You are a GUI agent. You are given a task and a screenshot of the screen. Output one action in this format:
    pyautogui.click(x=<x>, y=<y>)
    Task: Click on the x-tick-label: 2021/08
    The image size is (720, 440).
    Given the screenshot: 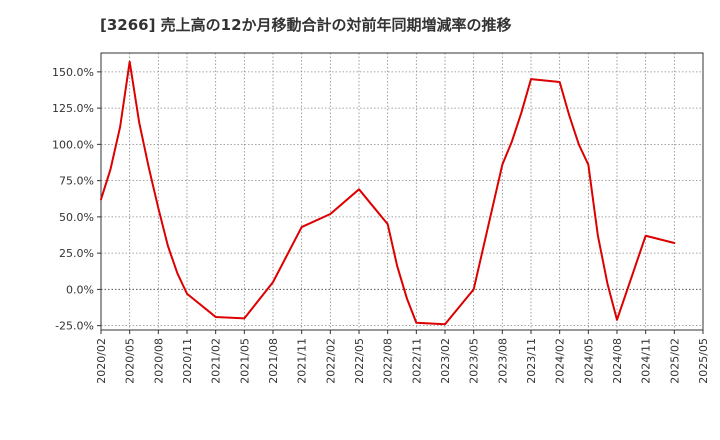 What is the action you would take?
    pyautogui.click(x=273, y=361)
    